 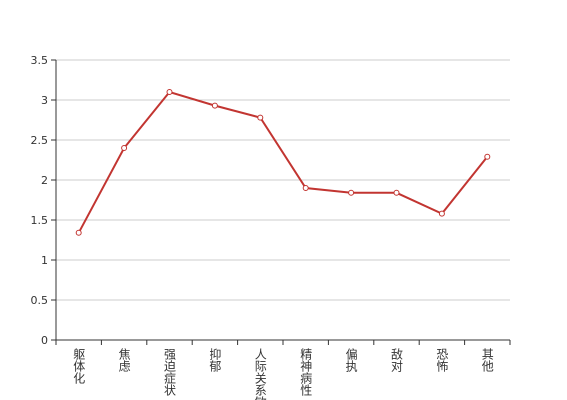 What do you see at coordinates (40, 220) in the screenshot?
I see `y-tick-label: 1.5` at bounding box center [40, 220].